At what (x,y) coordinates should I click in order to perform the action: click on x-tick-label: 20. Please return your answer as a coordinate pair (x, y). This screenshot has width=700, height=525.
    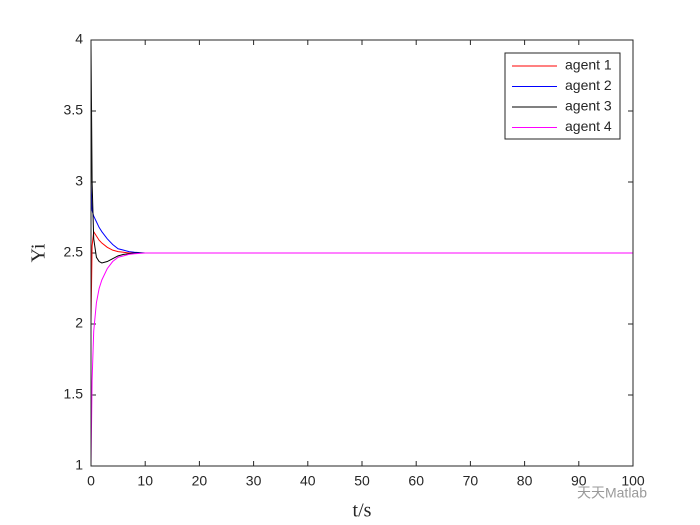
    Looking at the image, I should click on (200, 481).